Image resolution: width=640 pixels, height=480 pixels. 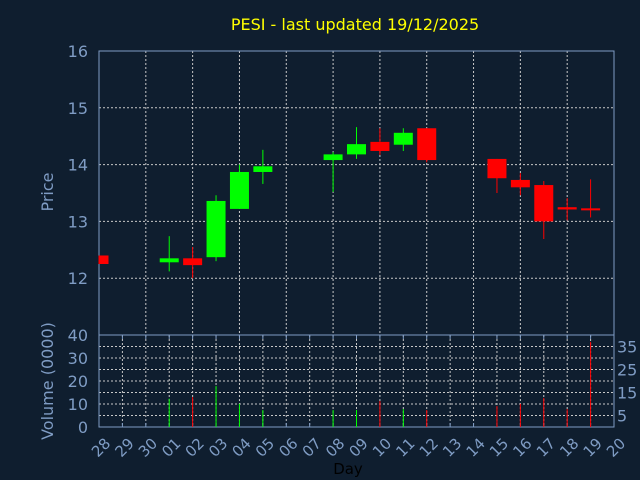 What do you see at coordinates (171, 448) in the screenshot?
I see `x-tick-label: 01` at bounding box center [171, 448].